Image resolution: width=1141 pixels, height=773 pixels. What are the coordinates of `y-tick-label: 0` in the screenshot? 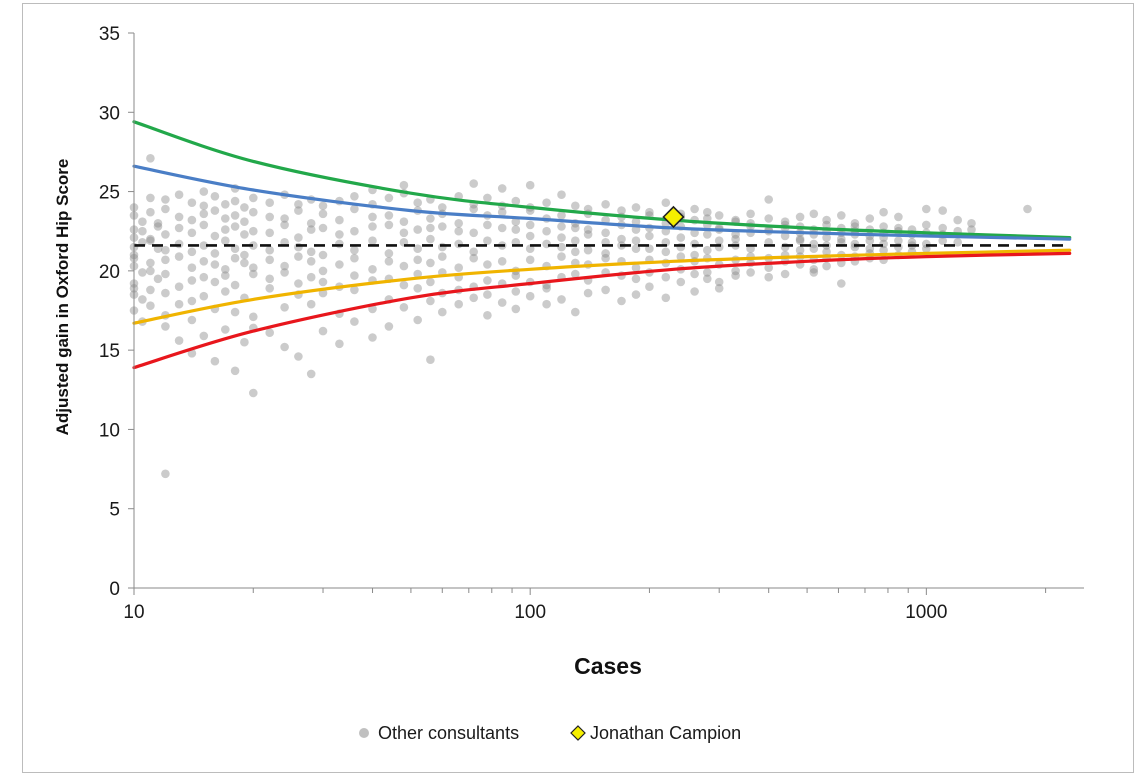 It's located at (114, 589).